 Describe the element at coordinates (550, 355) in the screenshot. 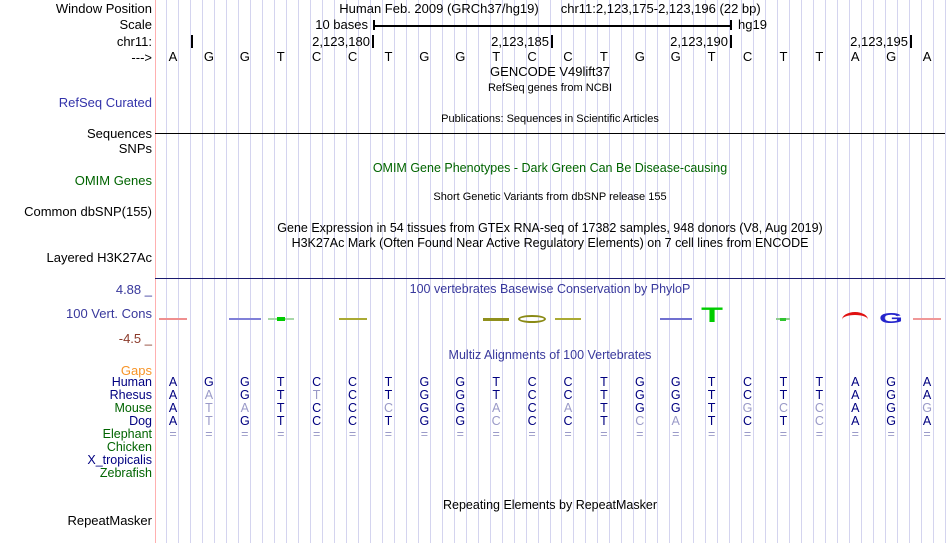

I see `multiz-track-title: Multiz Alignments of 100 Vertebrates` at that location.